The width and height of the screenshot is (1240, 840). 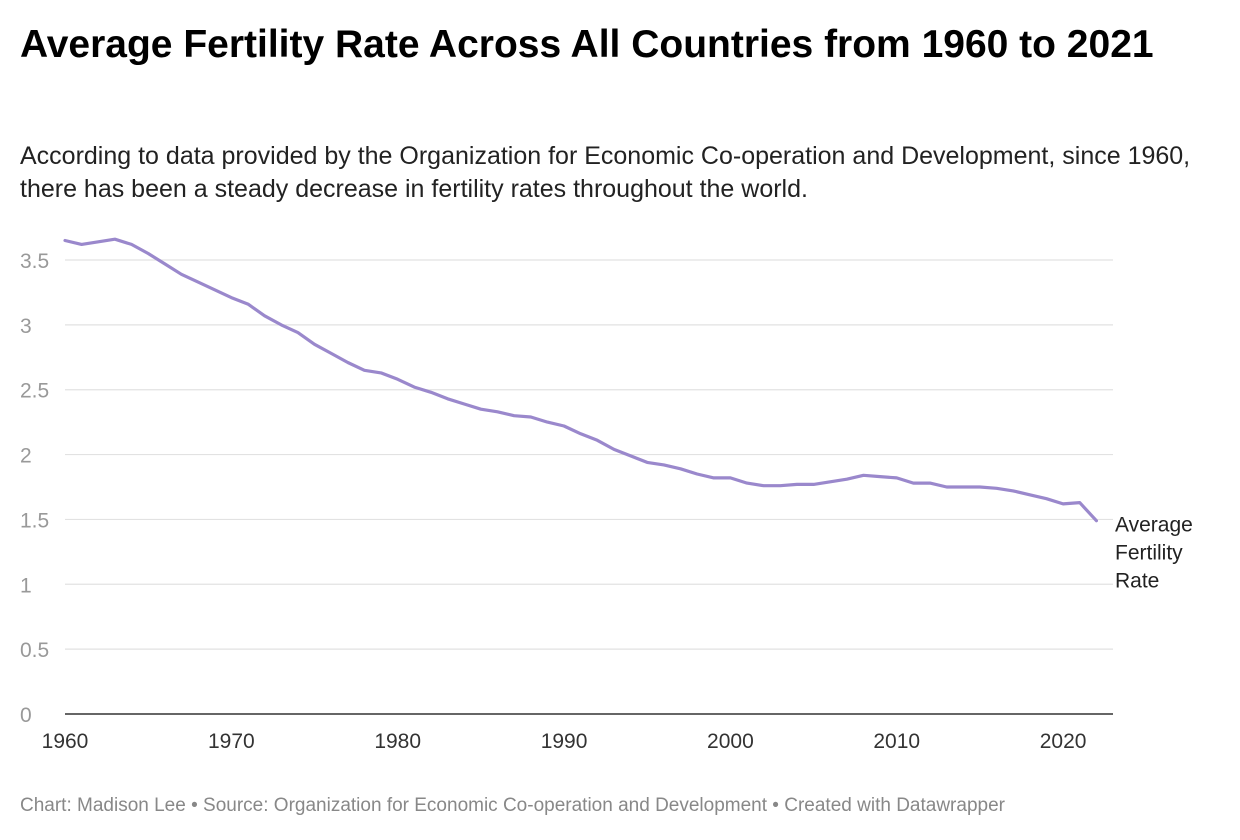 What do you see at coordinates (896, 741) in the screenshot?
I see `x-tick-label: 2010` at bounding box center [896, 741].